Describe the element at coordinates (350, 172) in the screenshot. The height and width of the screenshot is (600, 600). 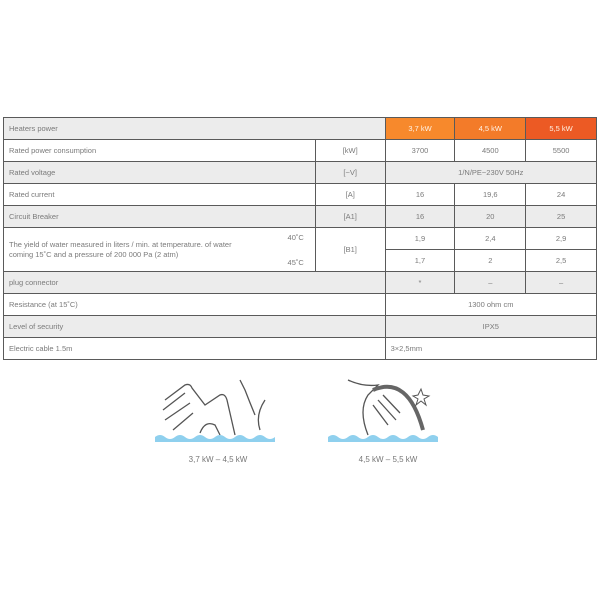
I see `row-unit: [~V]` at that location.